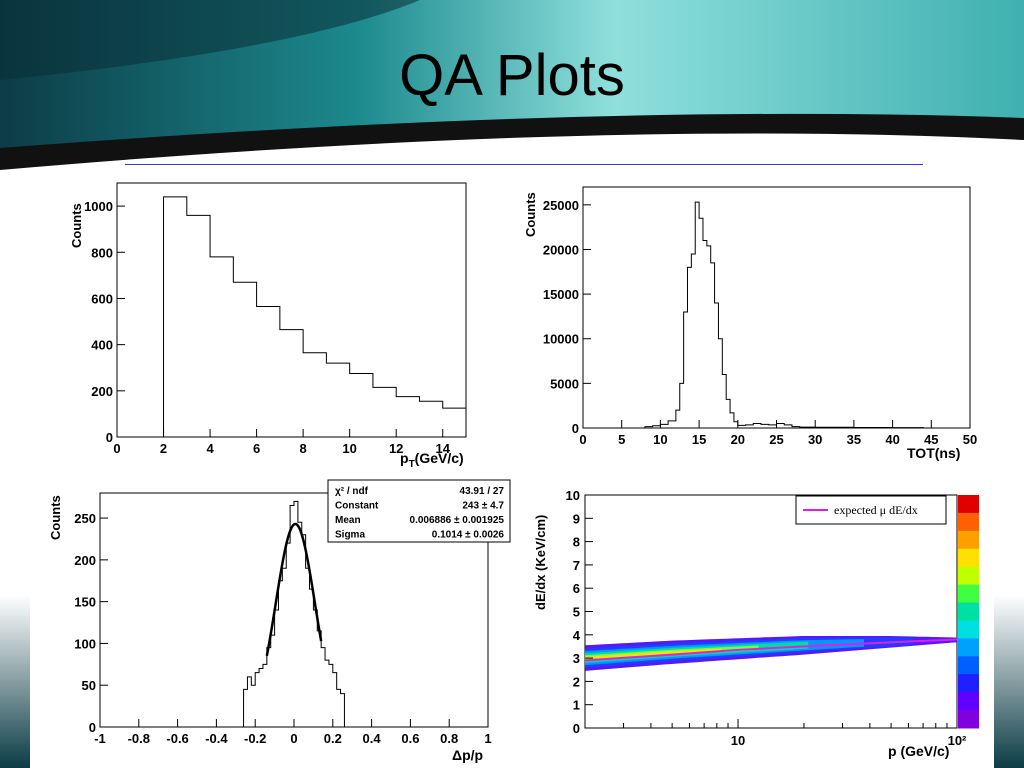 Image resolution: width=1024 pixels, height=768 pixels. I want to click on stats-label: Mean, so click(348, 520).